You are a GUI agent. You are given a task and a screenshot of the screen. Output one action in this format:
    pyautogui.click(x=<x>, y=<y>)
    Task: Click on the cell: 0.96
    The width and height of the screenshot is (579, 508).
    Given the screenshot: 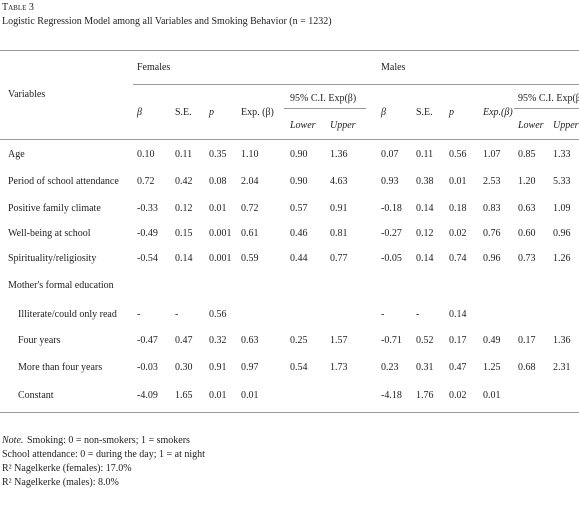 What is the action you would take?
    pyautogui.click(x=562, y=233)
    